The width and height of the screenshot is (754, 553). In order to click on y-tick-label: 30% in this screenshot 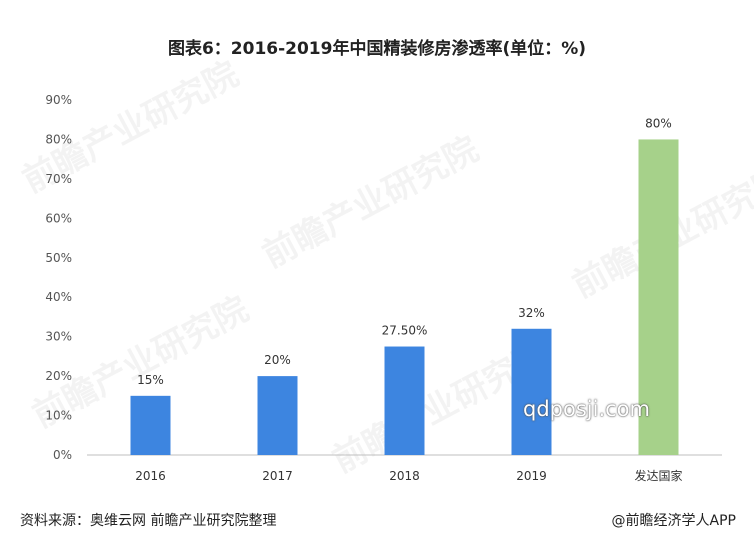, I will do `click(58, 337)`.